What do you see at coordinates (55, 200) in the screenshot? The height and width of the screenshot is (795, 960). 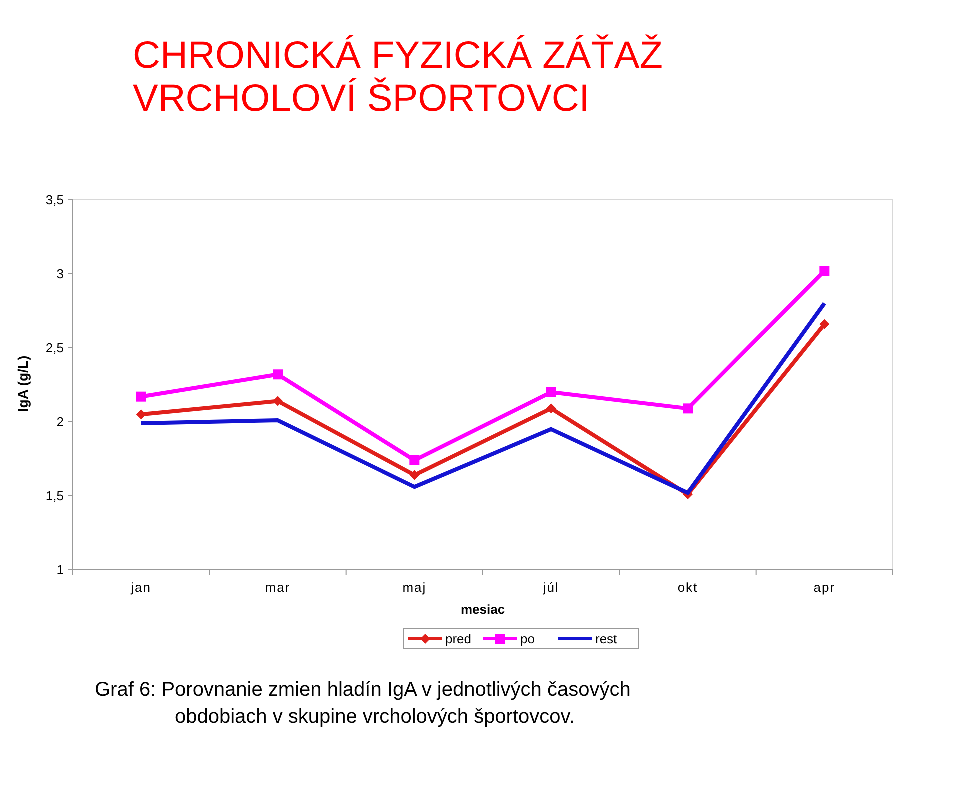 I see `y-tick-label: 3,5` at bounding box center [55, 200].